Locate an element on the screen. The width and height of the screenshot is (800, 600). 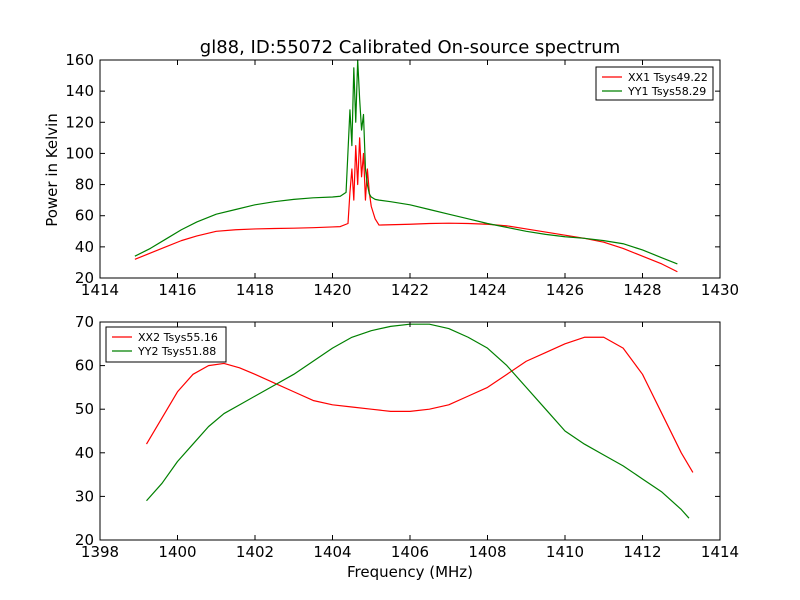
x-tick-label: 1426 is located at coordinates (565, 290).